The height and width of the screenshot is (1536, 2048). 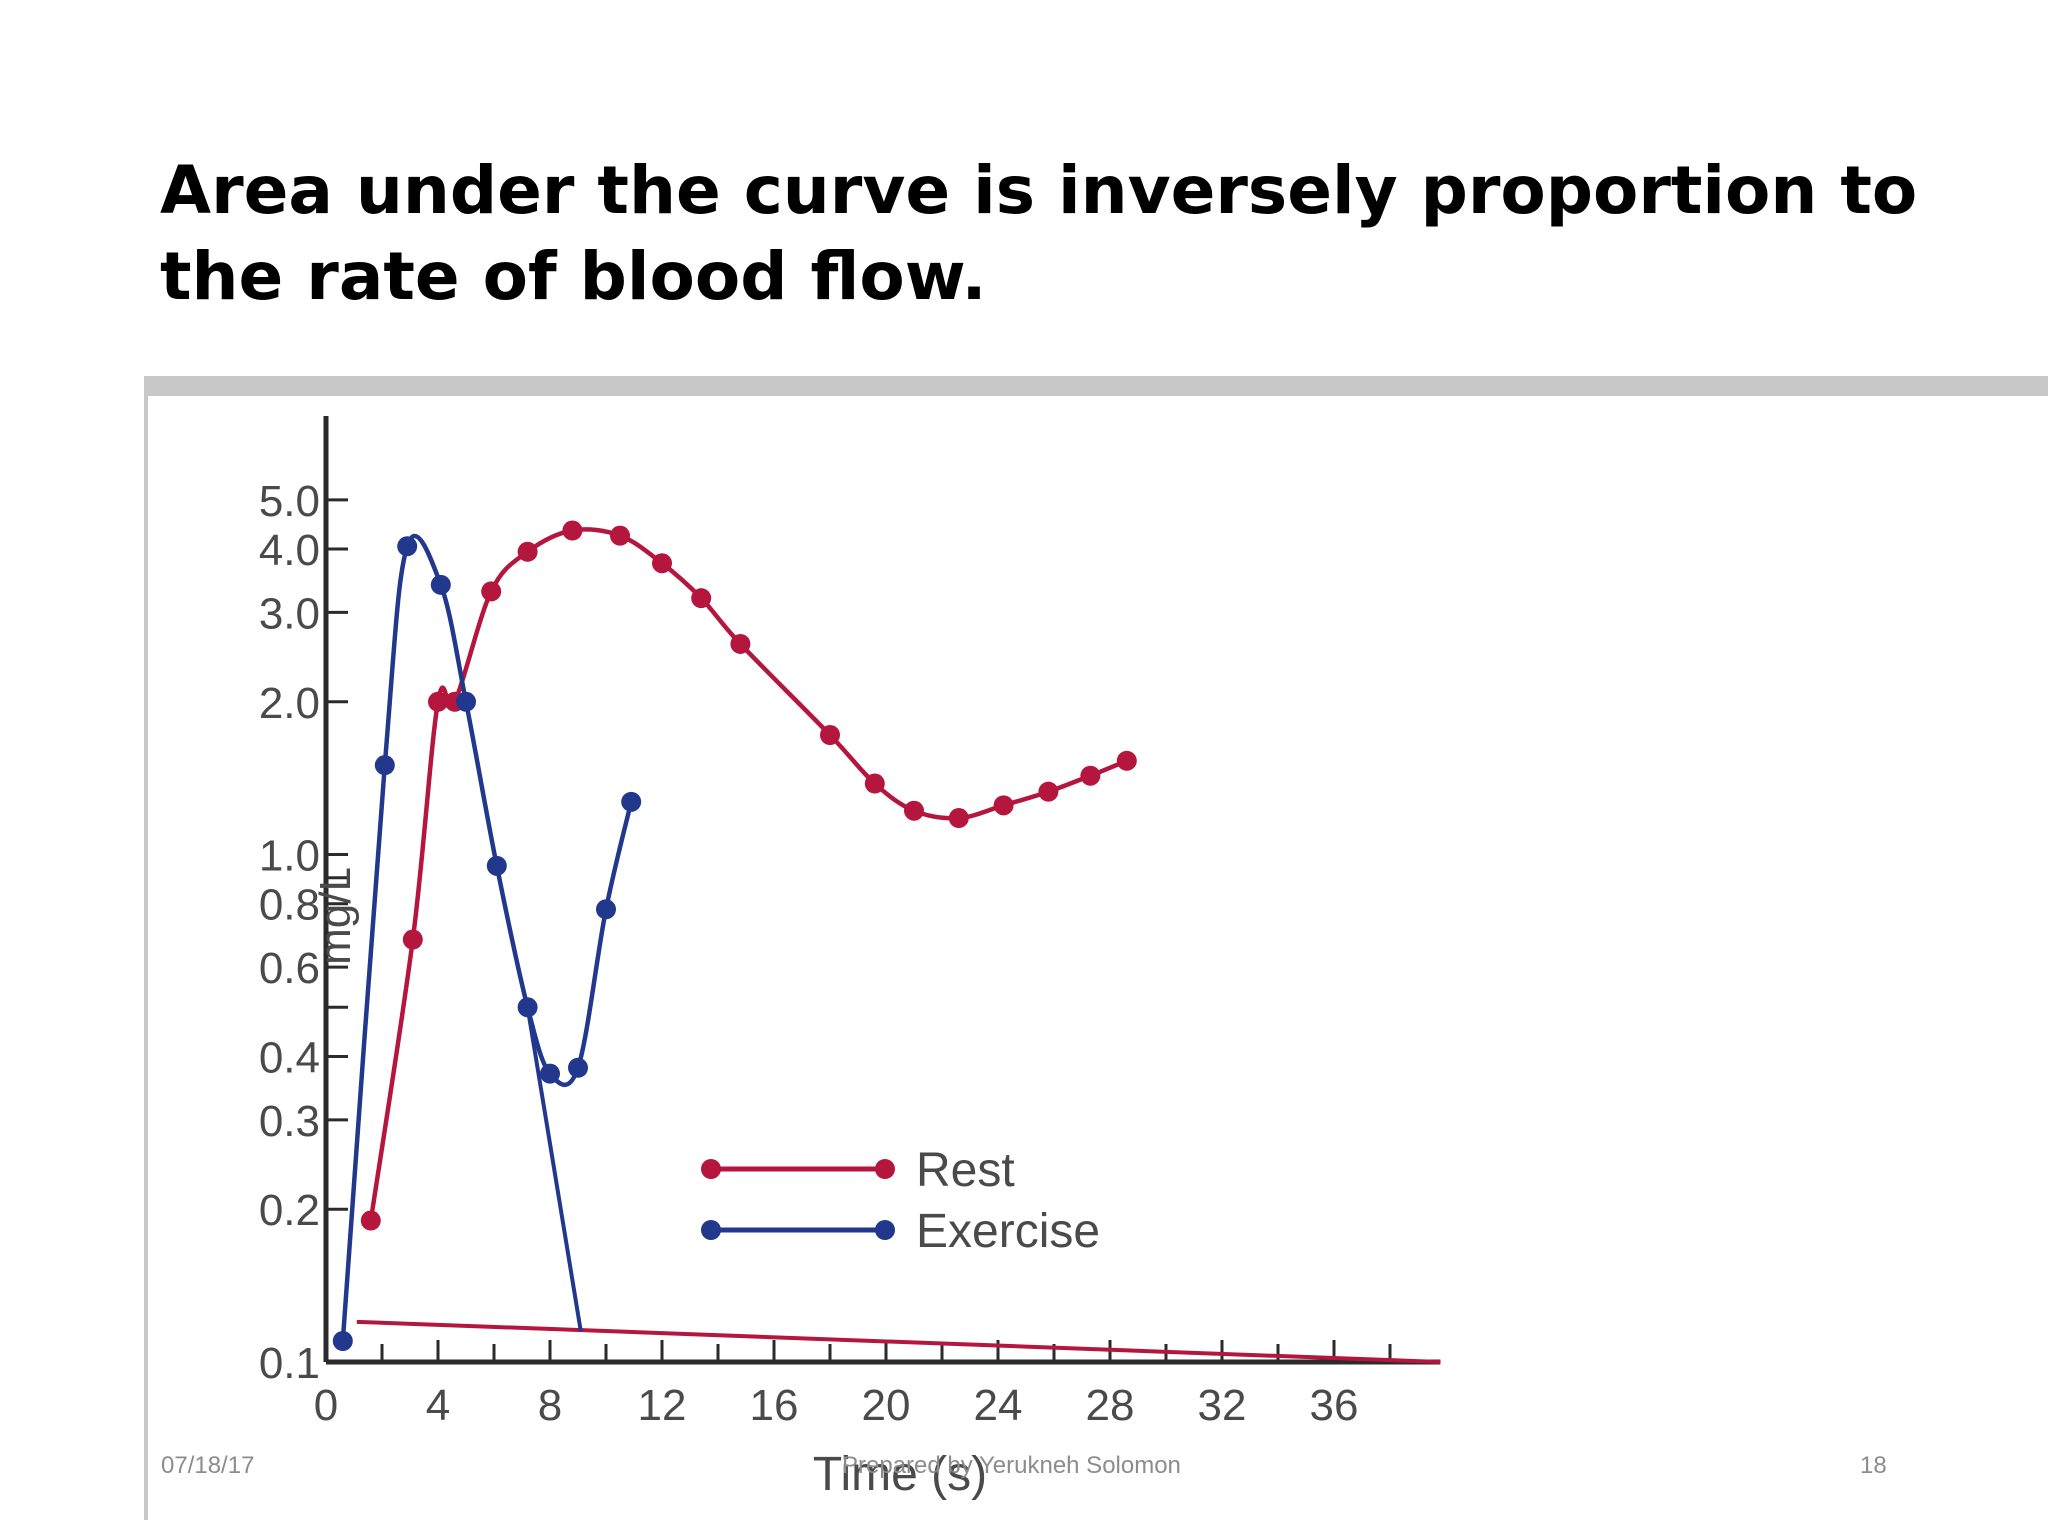 What do you see at coordinates (965, 1170) in the screenshot?
I see `legend-rest-label: Rest` at bounding box center [965, 1170].